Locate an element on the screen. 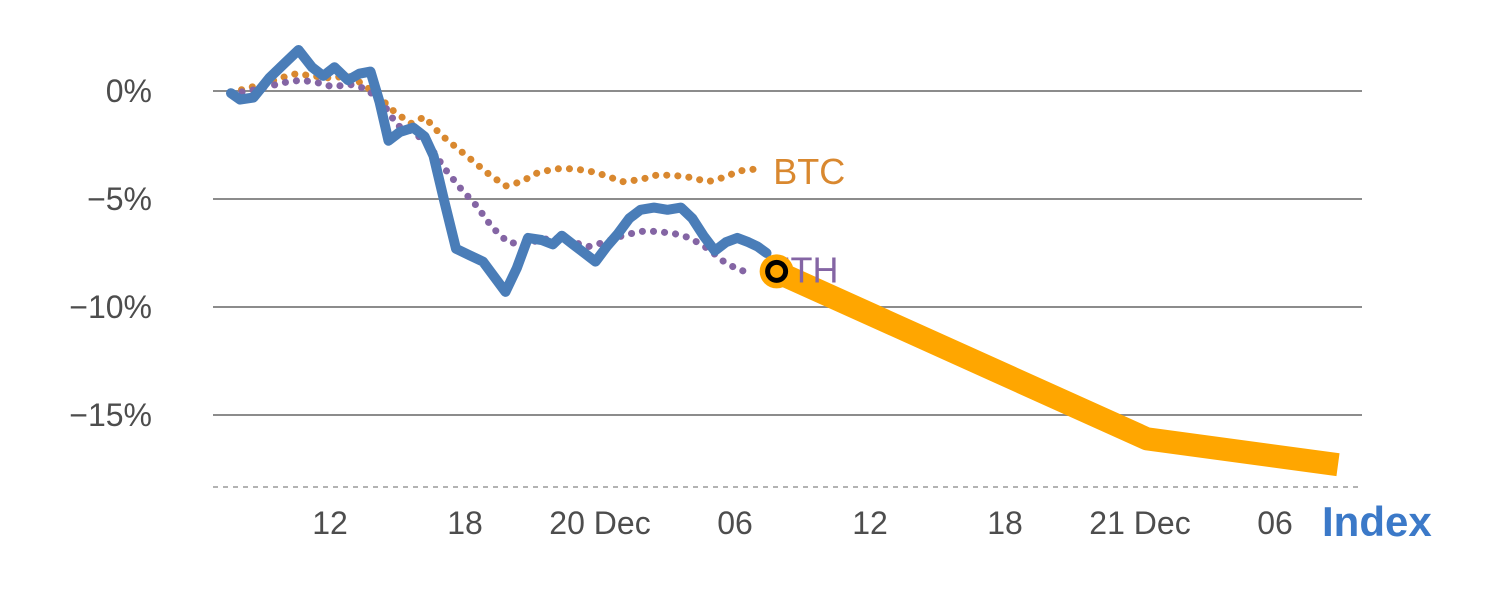 Image resolution: width=1500 pixels, height=600 pixels. orange-extension-line is located at coordinates (1055, 368).